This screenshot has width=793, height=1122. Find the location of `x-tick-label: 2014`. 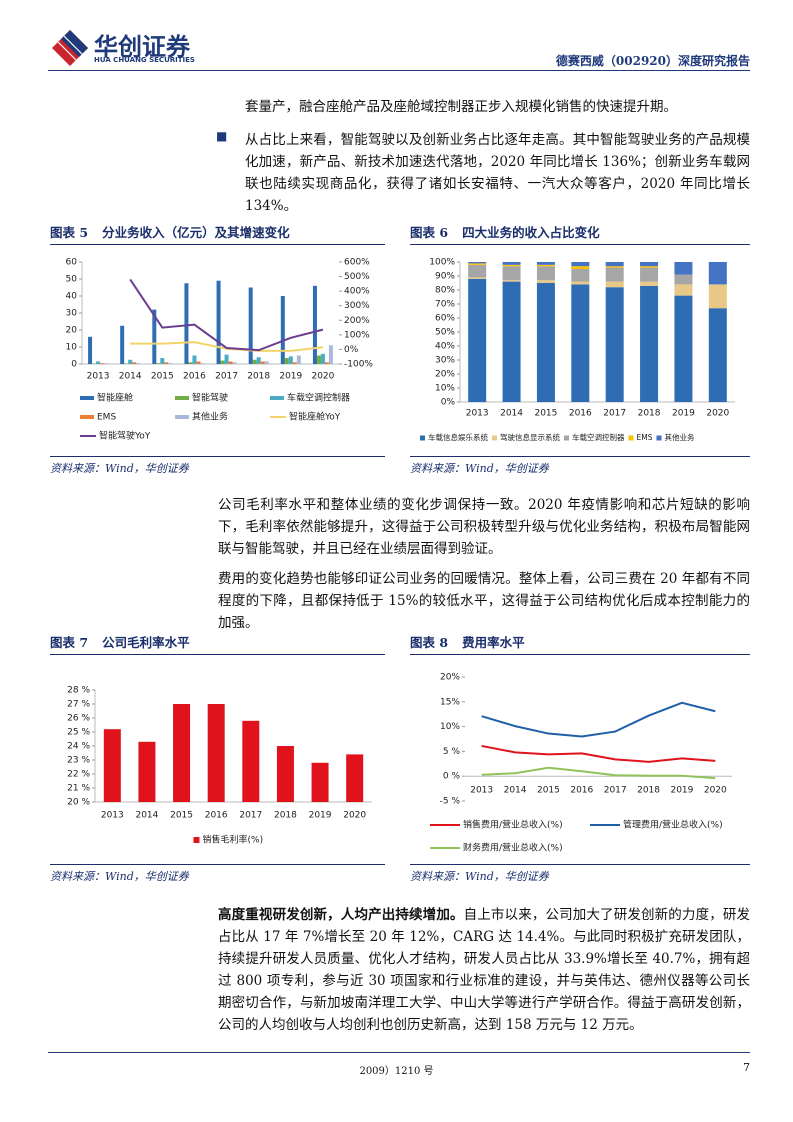

x-tick-label: 2014 is located at coordinates (130, 377).